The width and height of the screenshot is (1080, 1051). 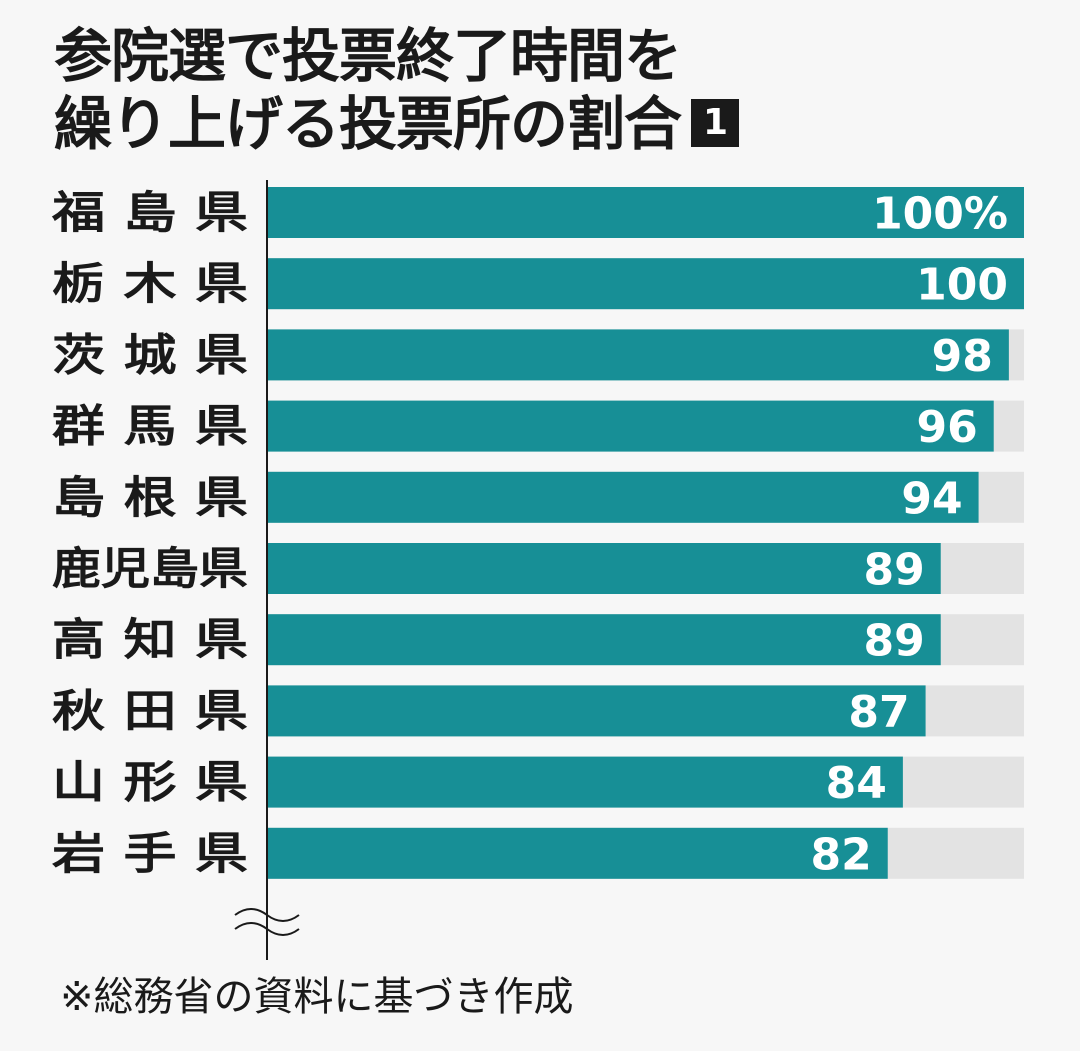 What do you see at coordinates (931, 498) in the screenshot?
I see `data-label: 94` at bounding box center [931, 498].